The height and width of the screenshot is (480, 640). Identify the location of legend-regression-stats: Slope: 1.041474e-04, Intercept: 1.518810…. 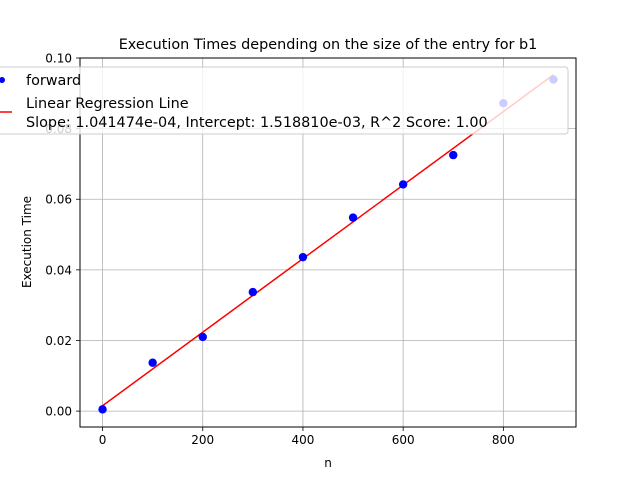
(257, 123).